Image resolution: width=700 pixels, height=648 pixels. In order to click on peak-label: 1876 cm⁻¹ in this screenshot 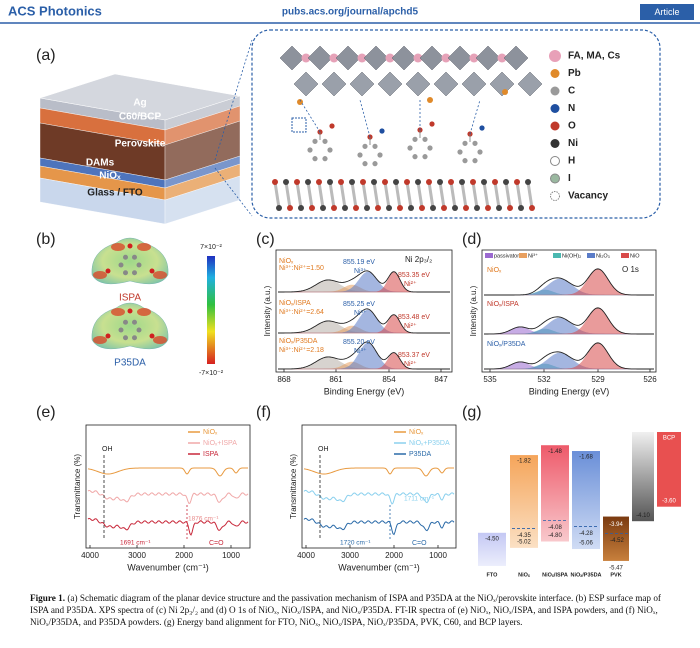, I will do `click(203, 519)`.